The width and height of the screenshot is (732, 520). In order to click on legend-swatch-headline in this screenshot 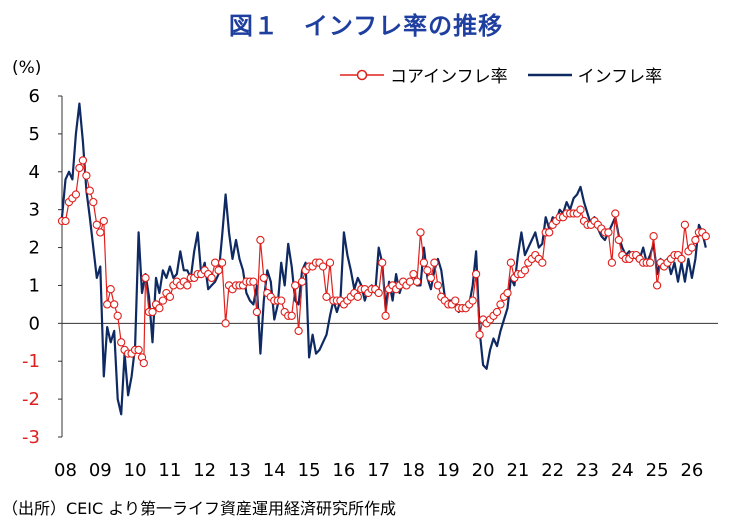, I will do `click(549, 74)`.